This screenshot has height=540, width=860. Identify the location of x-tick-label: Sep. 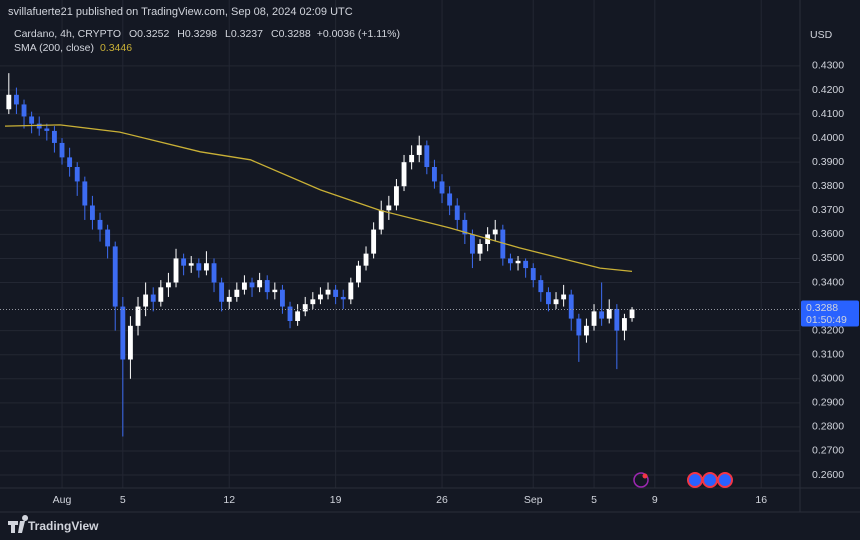
(533, 500).